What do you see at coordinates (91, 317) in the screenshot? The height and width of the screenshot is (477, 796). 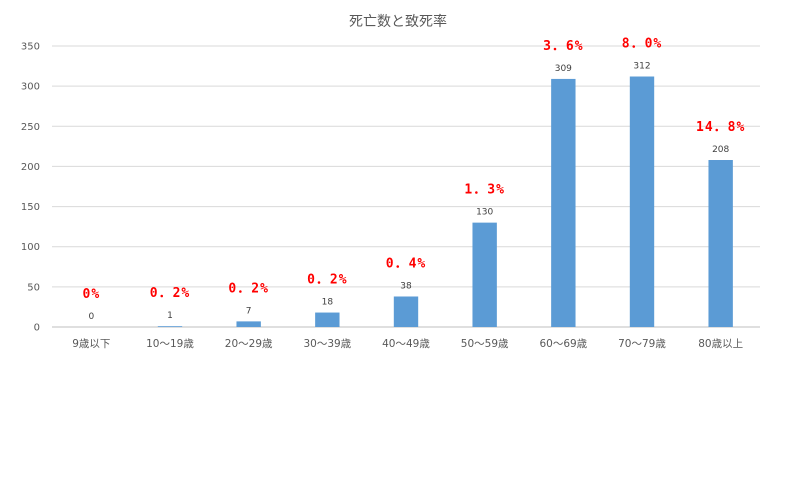 I see `value-label: 0` at bounding box center [91, 317].